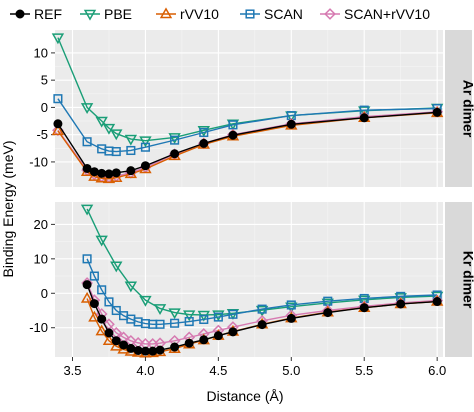  What do you see at coordinates (166, 13) in the screenshot?
I see `legend-marker-rvv10` at bounding box center [166, 13].